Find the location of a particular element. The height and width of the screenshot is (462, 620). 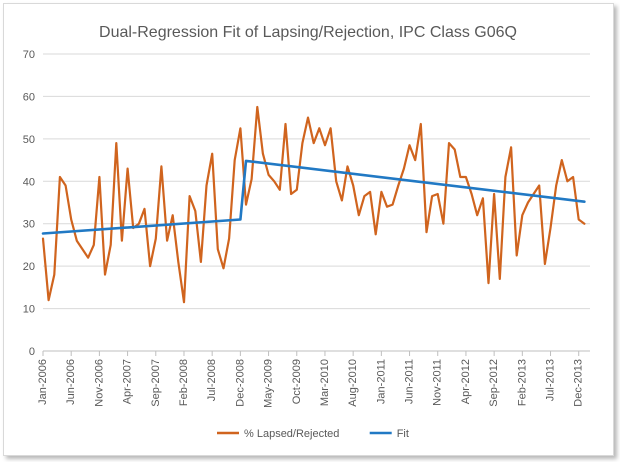

x-tick-label: Apr-2007 is located at coordinates (128, 381).